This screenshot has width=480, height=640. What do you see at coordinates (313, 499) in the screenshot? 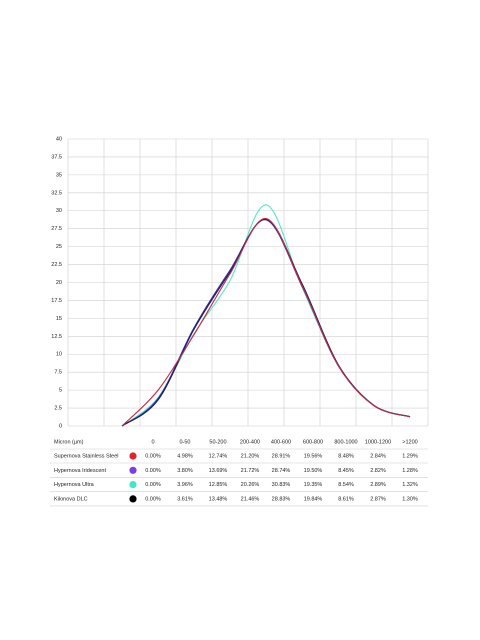
I see `table-cell: 19.84%` at bounding box center [313, 499].